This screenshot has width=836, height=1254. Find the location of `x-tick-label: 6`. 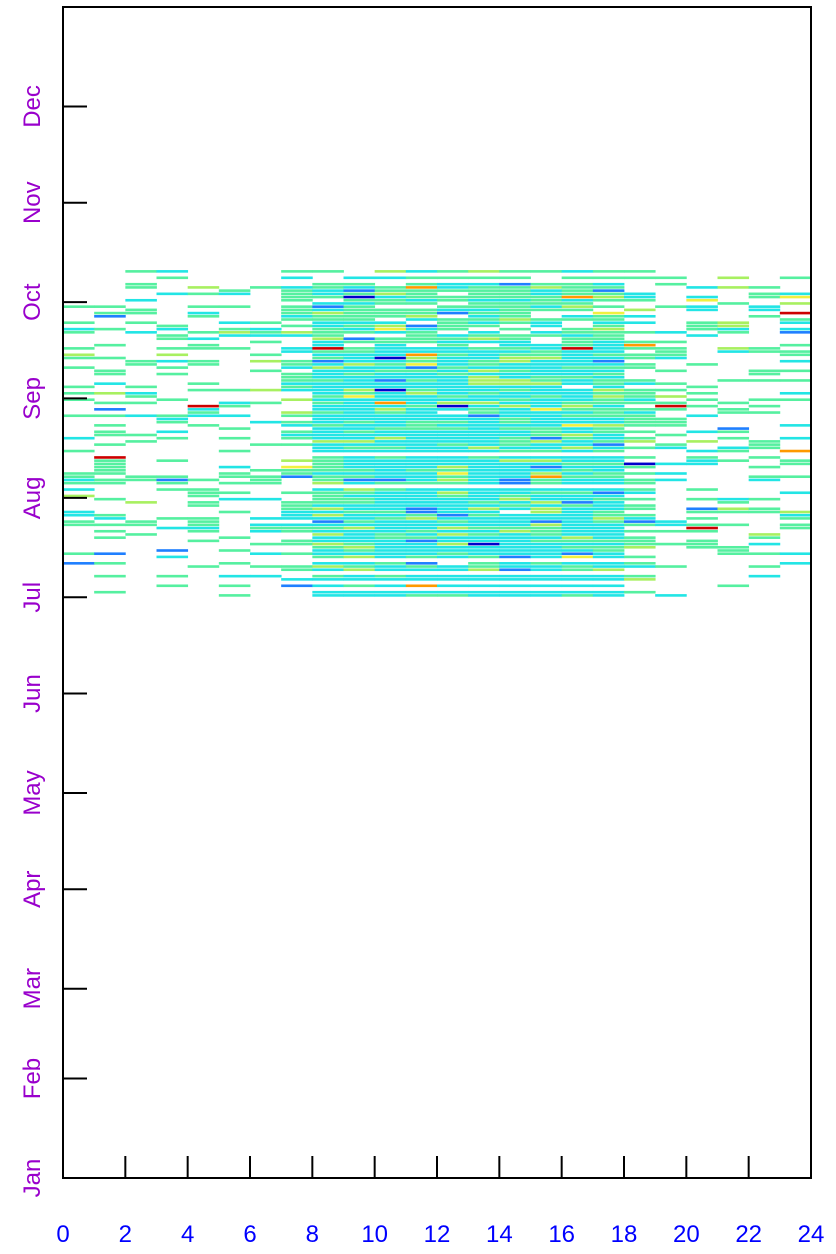

x-tick-label: 6 is located at coordinates (249, 1234).